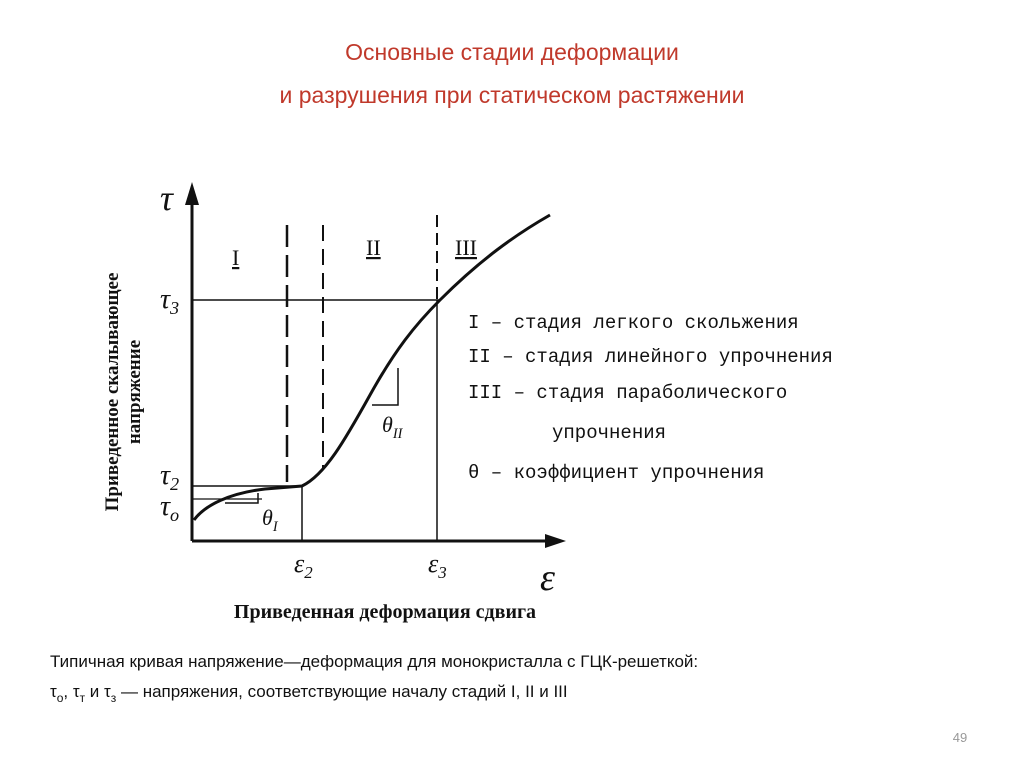 The width and height of the screenshot is (1024, 767). I want to click on caption-text: , τ, so click(71, 691).